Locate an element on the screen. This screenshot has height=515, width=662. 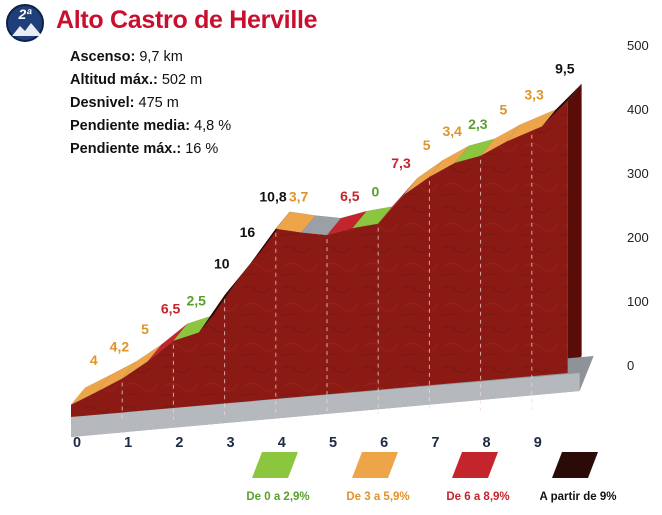
gradient-label: 10,8 is located at coordinates (272, 197).